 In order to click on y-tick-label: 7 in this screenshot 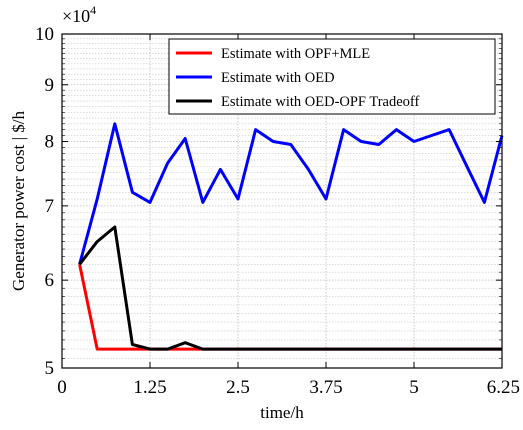, I will do `click(50, 206)`.